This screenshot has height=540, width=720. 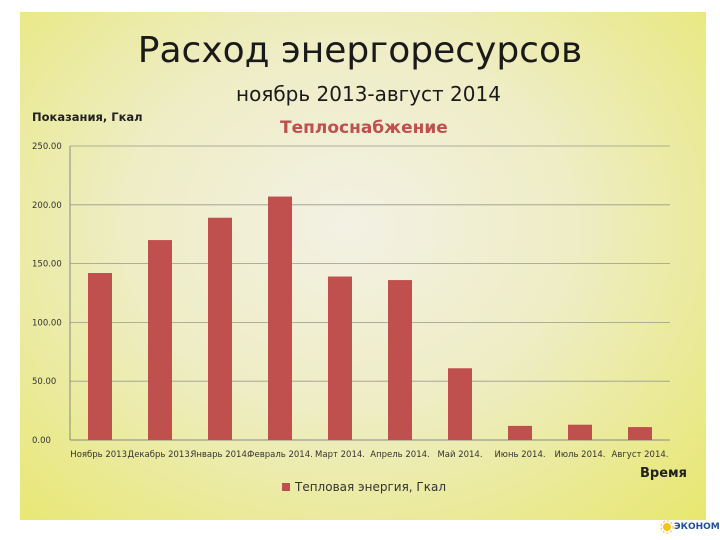 I want to click on y-tick-label: 50.00, so click(x=44, y=382).